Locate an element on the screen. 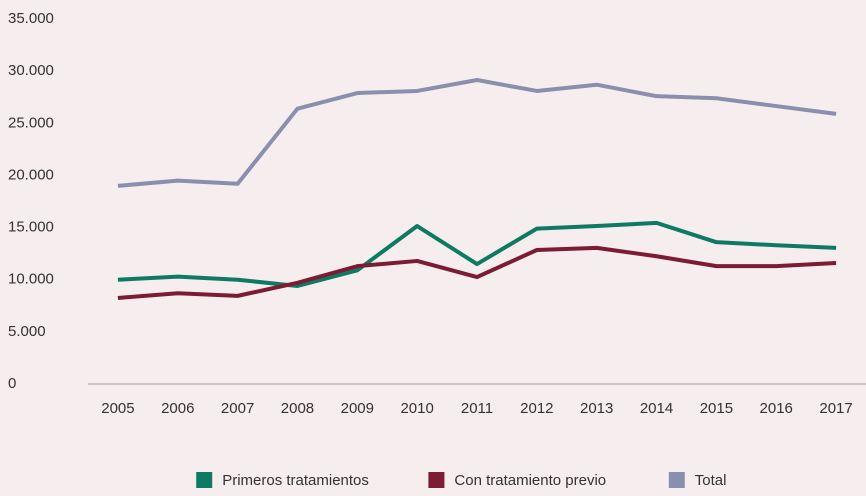  x-tick-label: 2006 is located at coordinates (177, 408).